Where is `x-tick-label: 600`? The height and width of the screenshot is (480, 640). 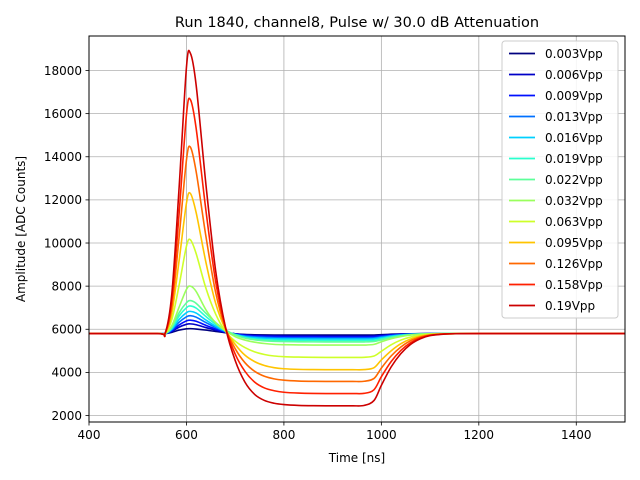 x-tick-label: 600 is located at coordinates (186, 435).